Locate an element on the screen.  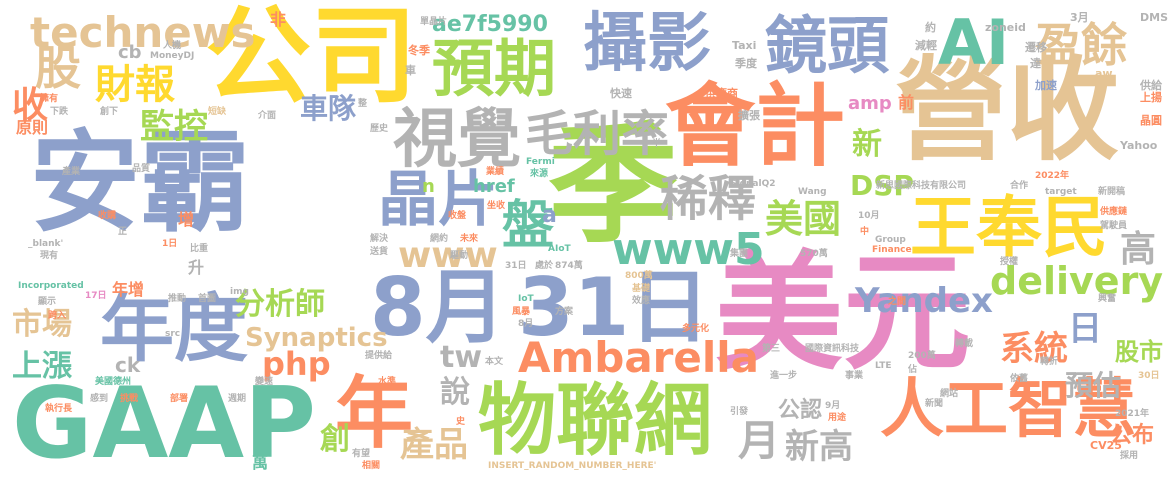
cloud-word: 有望 is located at coordinates (361, 454).